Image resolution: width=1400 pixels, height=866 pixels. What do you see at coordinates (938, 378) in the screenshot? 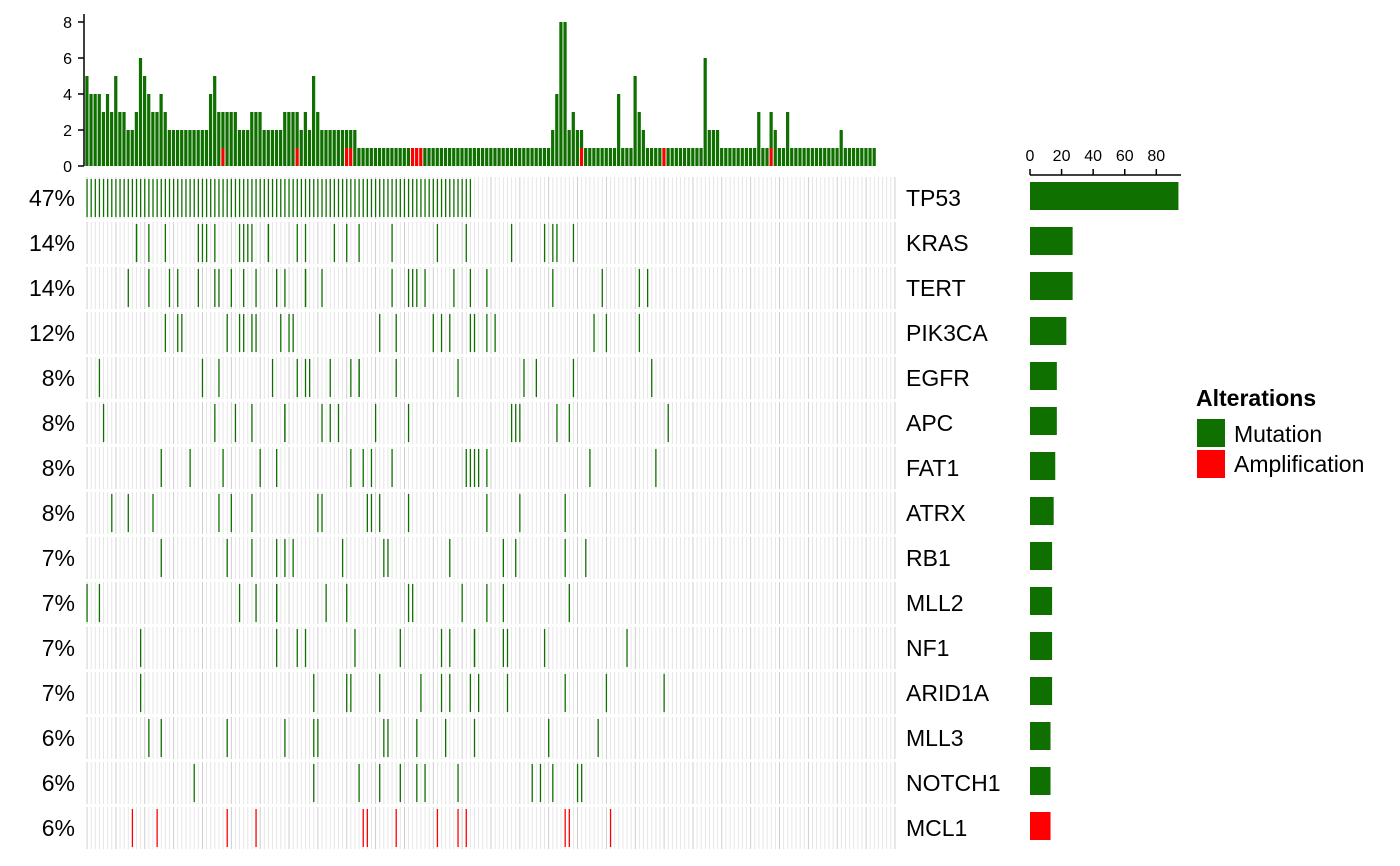
I see `gene-label-egfr: EGFR` at bounding box center [938, 378].